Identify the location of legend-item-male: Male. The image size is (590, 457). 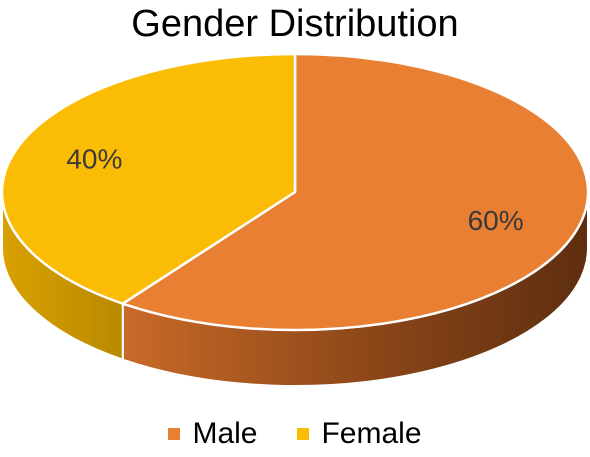
(212, 434).